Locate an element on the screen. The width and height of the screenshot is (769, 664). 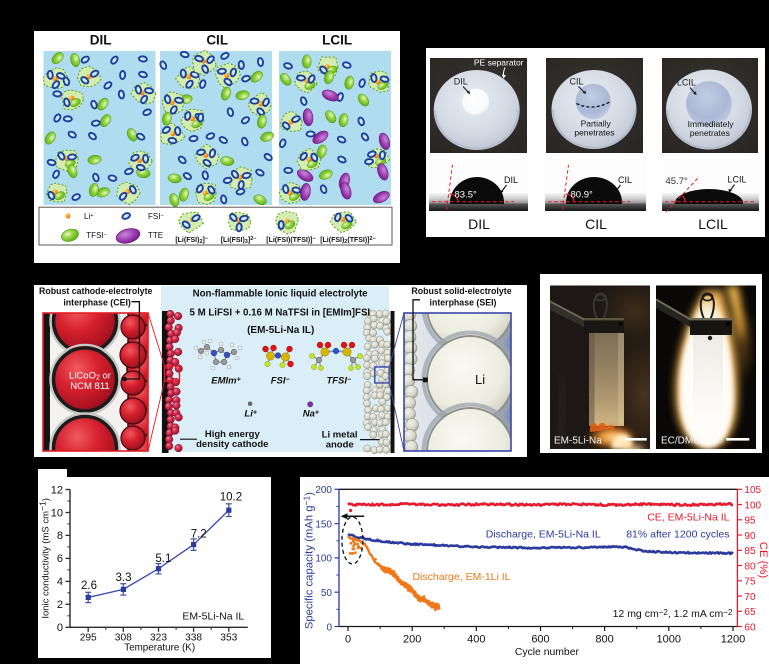
svg-text: 323 is located at coordinates (158, 638).